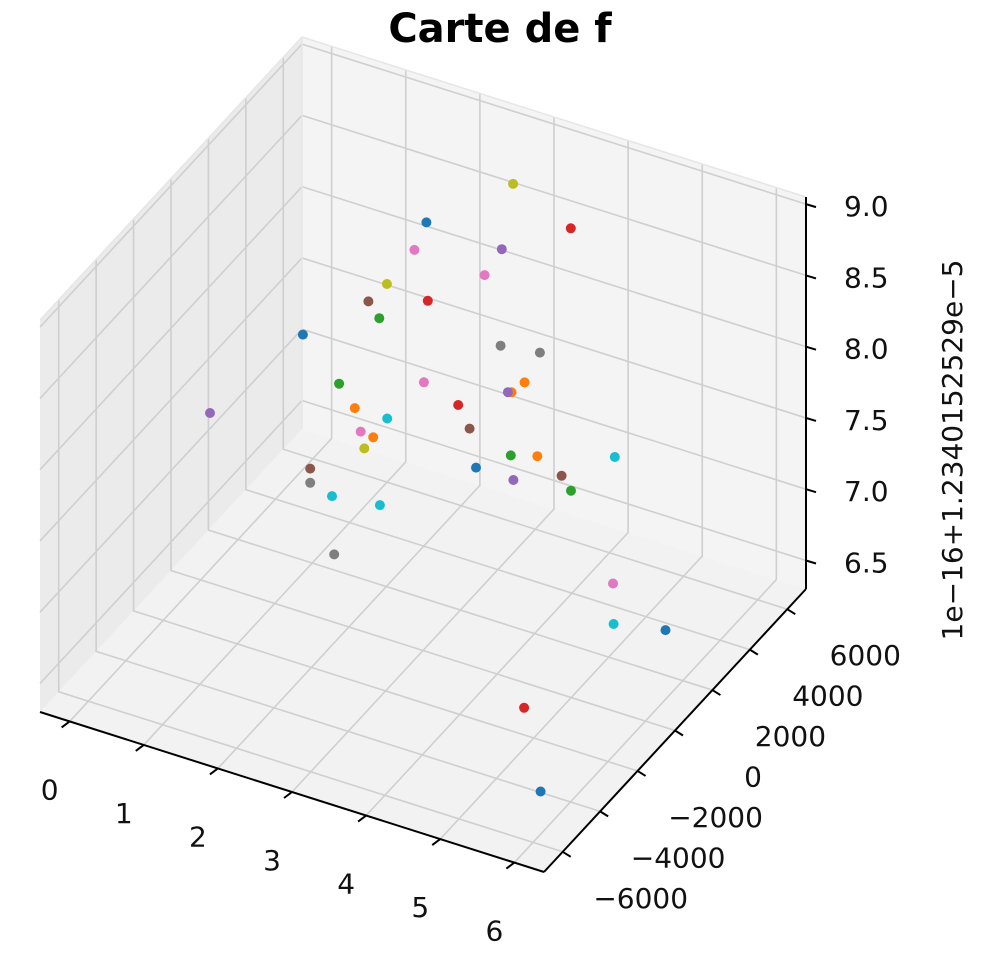 The width and height of the screenshot is (1000, 969). Describe the element at coordinates (866, 277) in the screenshot. I see `z-tick-label: 8.5` at that location.